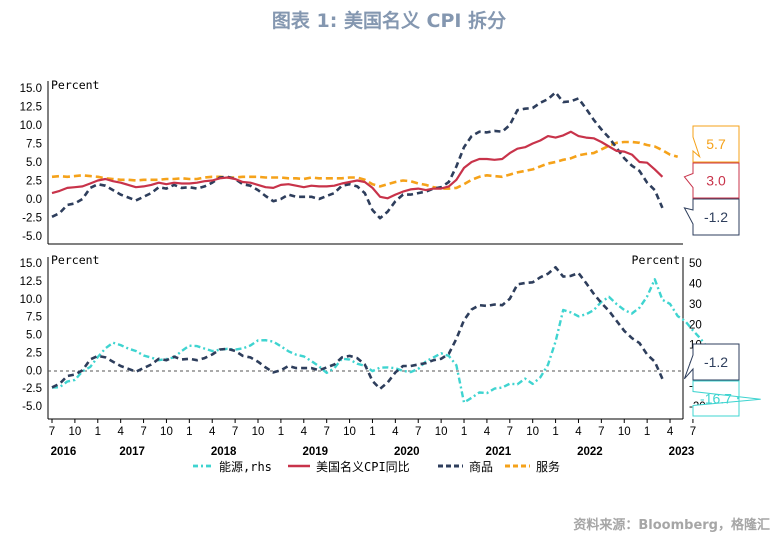  I want to click on bottom-y-tick-label: -2.5, so click(32, 389).